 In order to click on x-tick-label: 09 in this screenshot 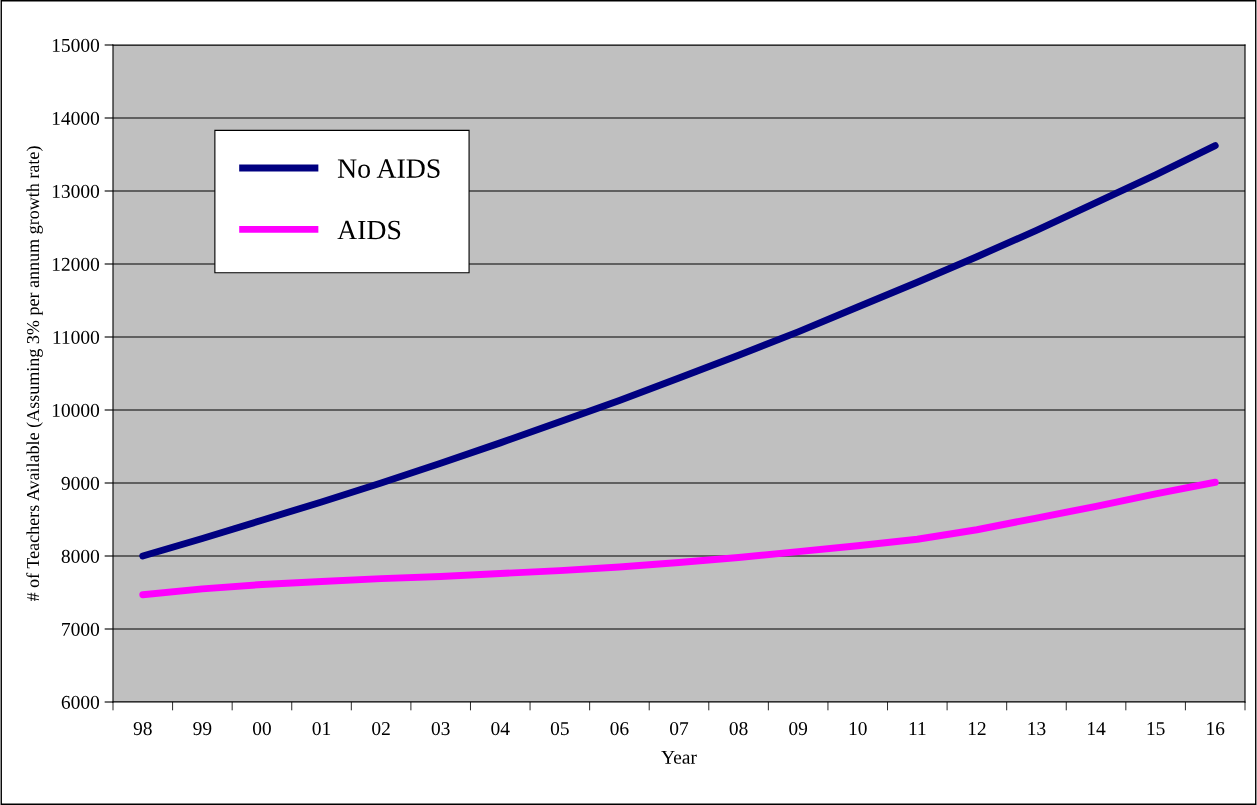, I will do `click(798, 729)`.